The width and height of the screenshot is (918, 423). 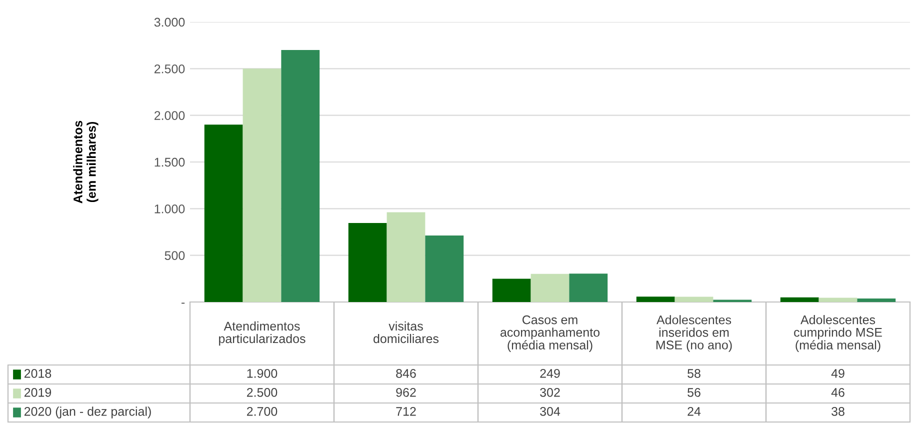 What do you see at coordinates (85, 162) in the screenshot?
I see `y-axis-title: Atendimentos (em milhares)` at bounding box center [85, 162].